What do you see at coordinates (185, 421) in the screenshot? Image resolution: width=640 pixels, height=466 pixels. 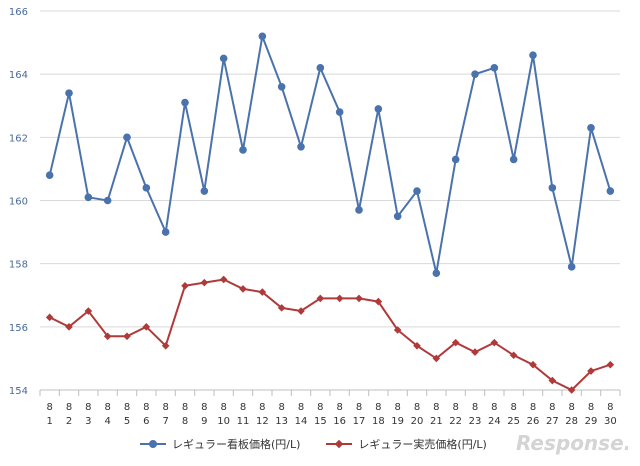 I see `x-tick-day: 8` at bounding box center [185, 421].